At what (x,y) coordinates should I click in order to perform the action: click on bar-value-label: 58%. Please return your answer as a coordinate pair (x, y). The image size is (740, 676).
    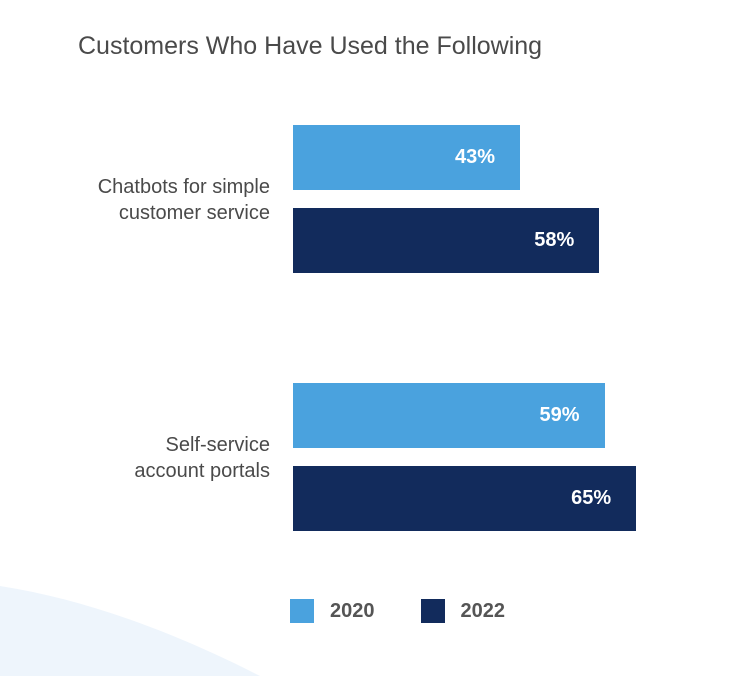
    Looking at the image, I should click on (554, 240).